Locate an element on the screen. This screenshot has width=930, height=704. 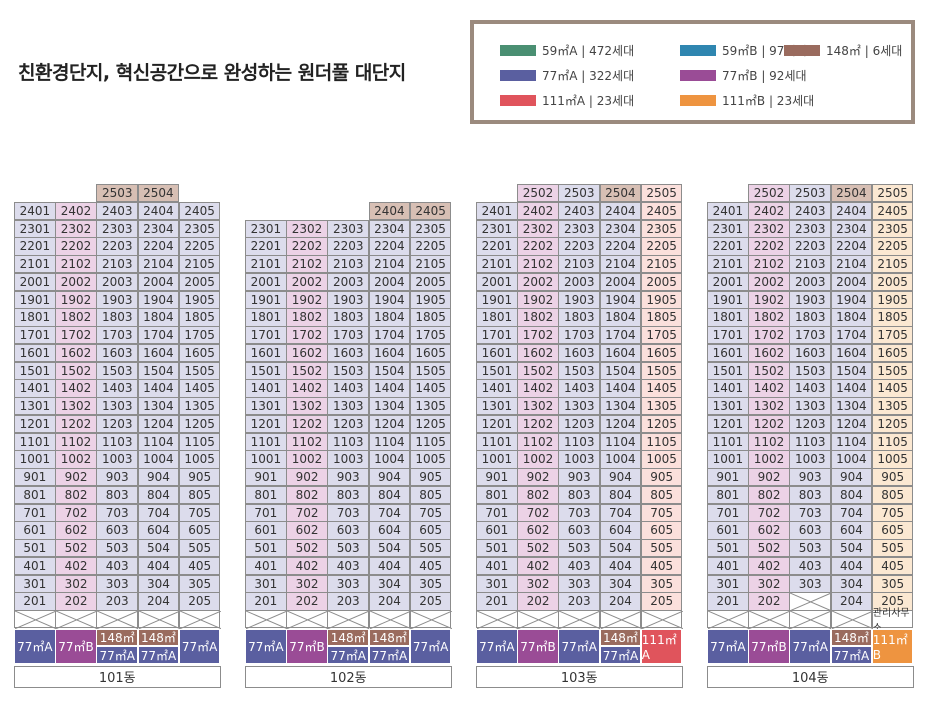
unit-cell: 1005 is located at coordinates (661, 459).